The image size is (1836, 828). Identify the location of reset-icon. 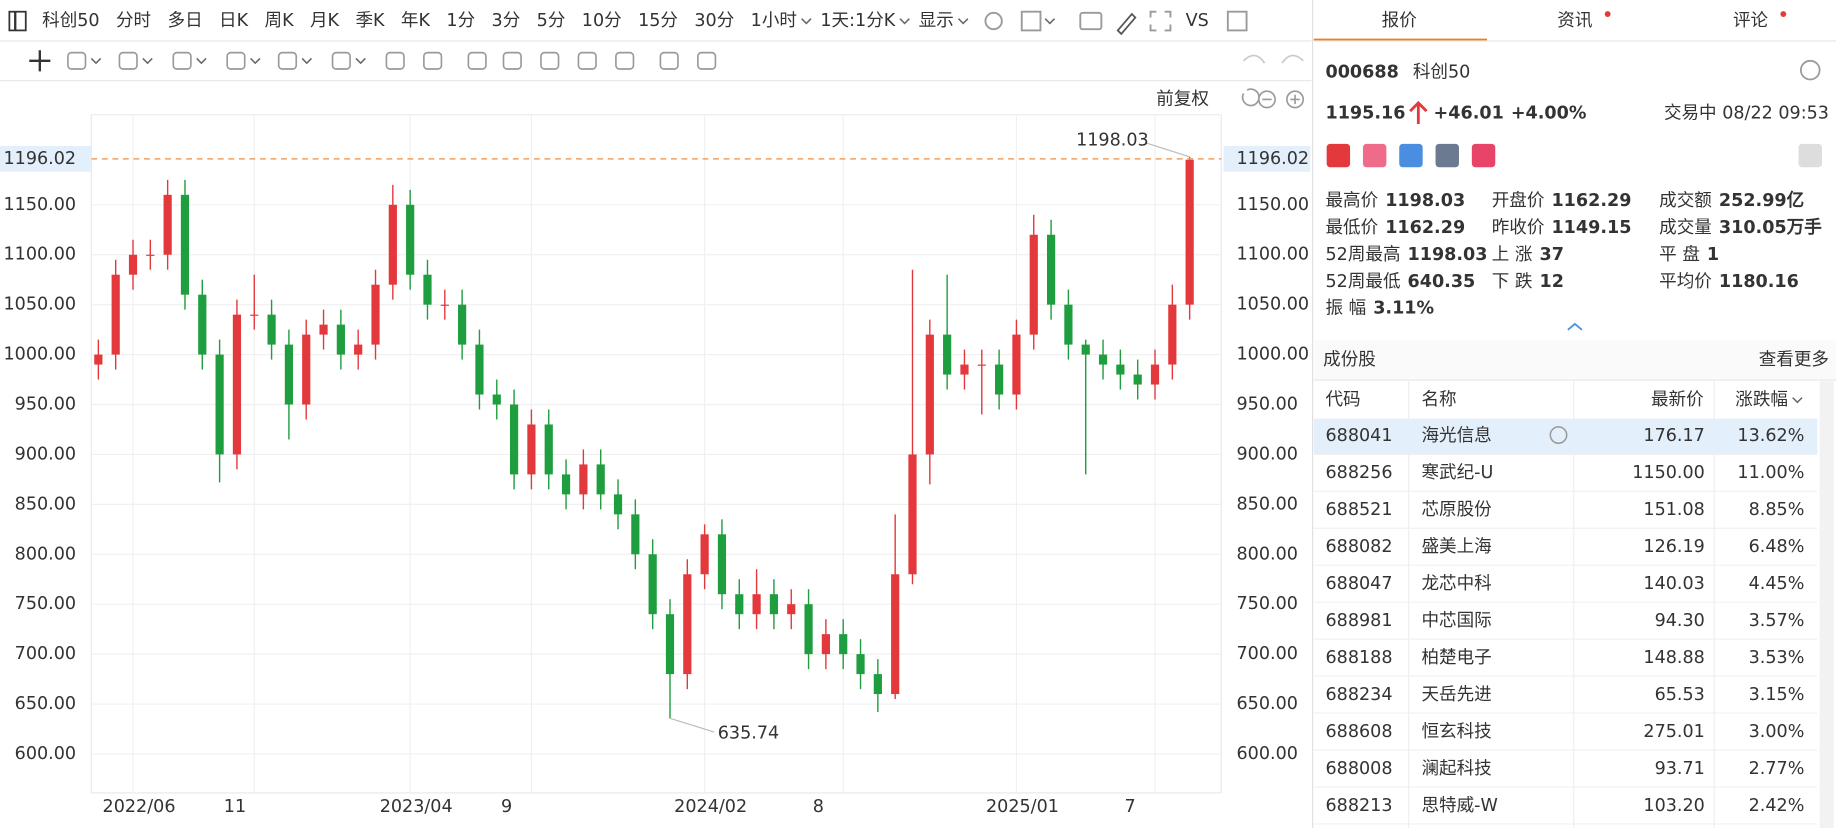
(1250, 97).